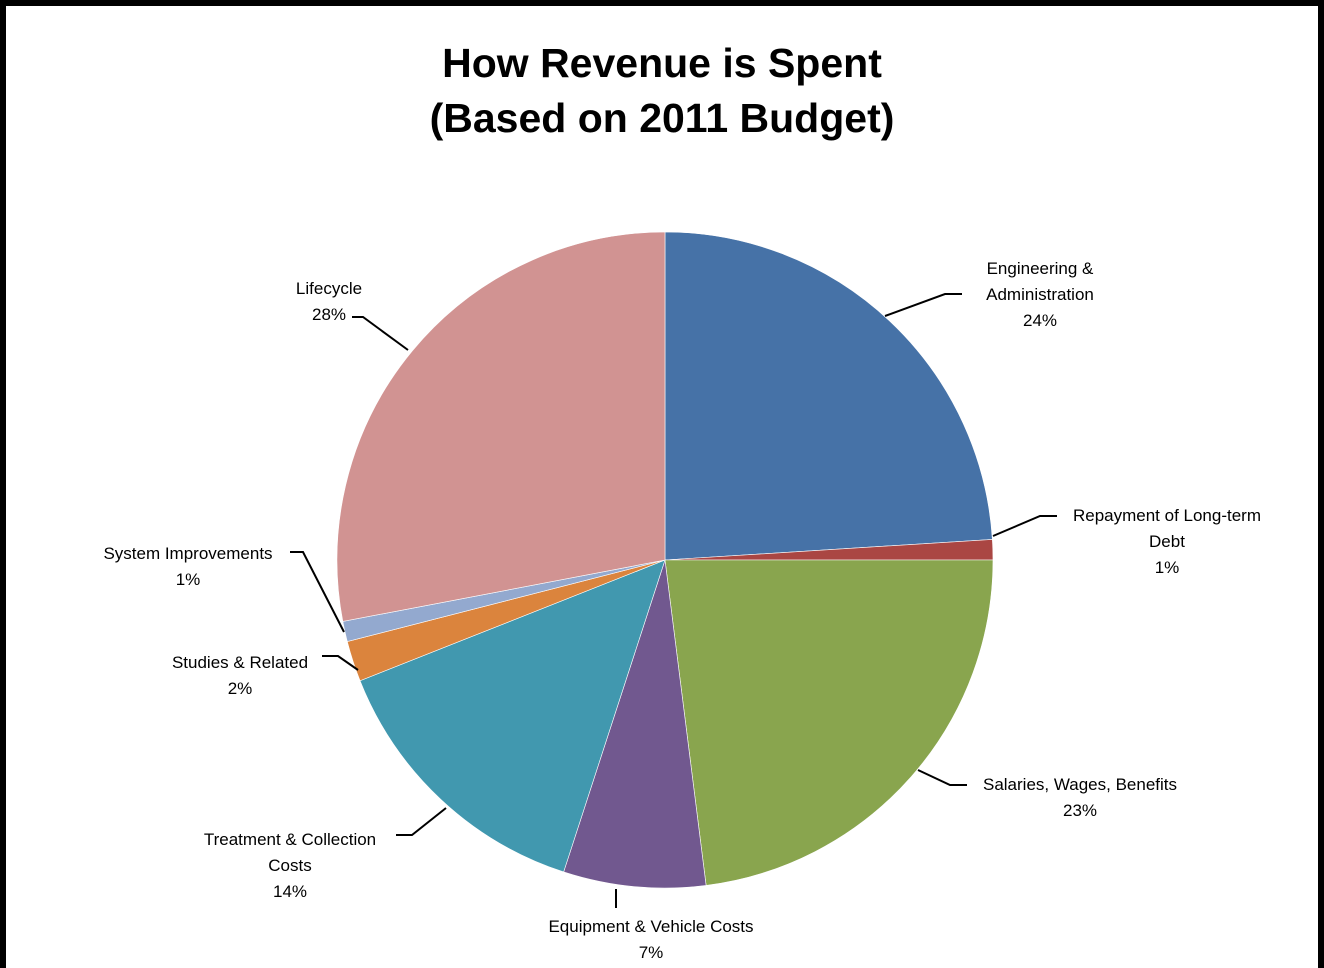 The height and width of the screenshot is (968, 1324). What do you see at coordinates (662, 63) in the screenshot?
I see `chart-title: How Revenue is Spent` at bounding box center [662, 63].